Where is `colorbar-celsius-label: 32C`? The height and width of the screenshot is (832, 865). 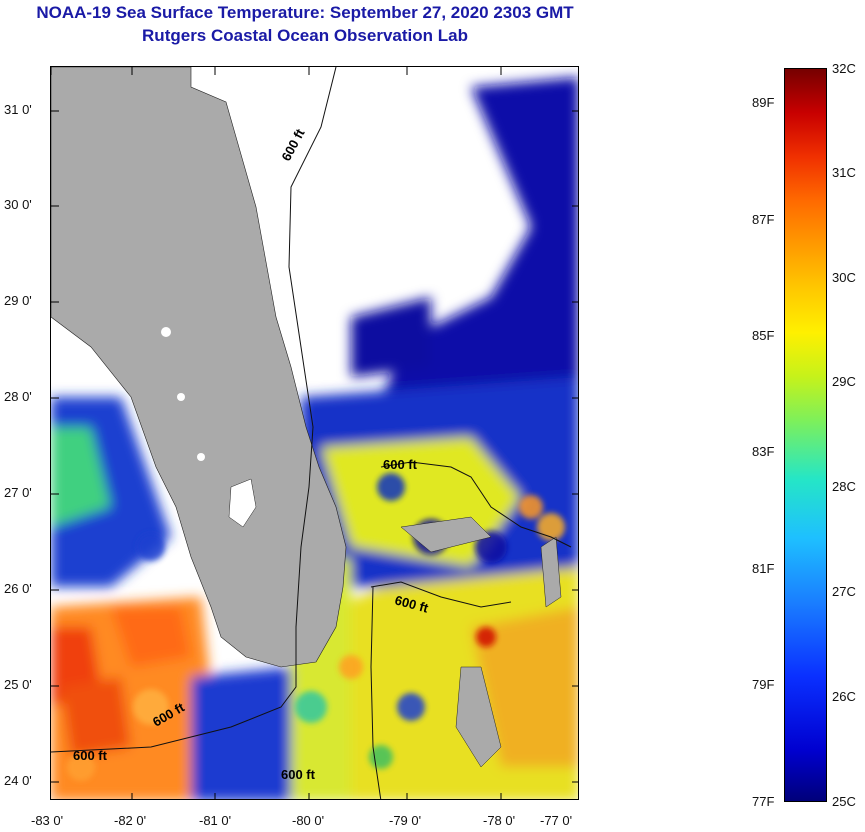
colorbar-celsius-label: 32C is located at coordinates (844, 68).